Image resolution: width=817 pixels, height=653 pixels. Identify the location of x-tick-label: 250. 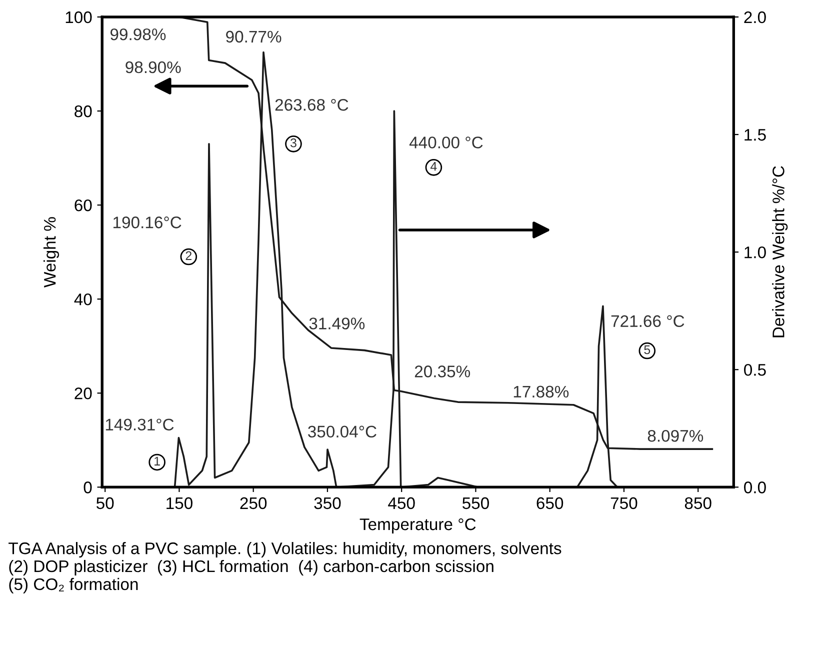
(253, 503).